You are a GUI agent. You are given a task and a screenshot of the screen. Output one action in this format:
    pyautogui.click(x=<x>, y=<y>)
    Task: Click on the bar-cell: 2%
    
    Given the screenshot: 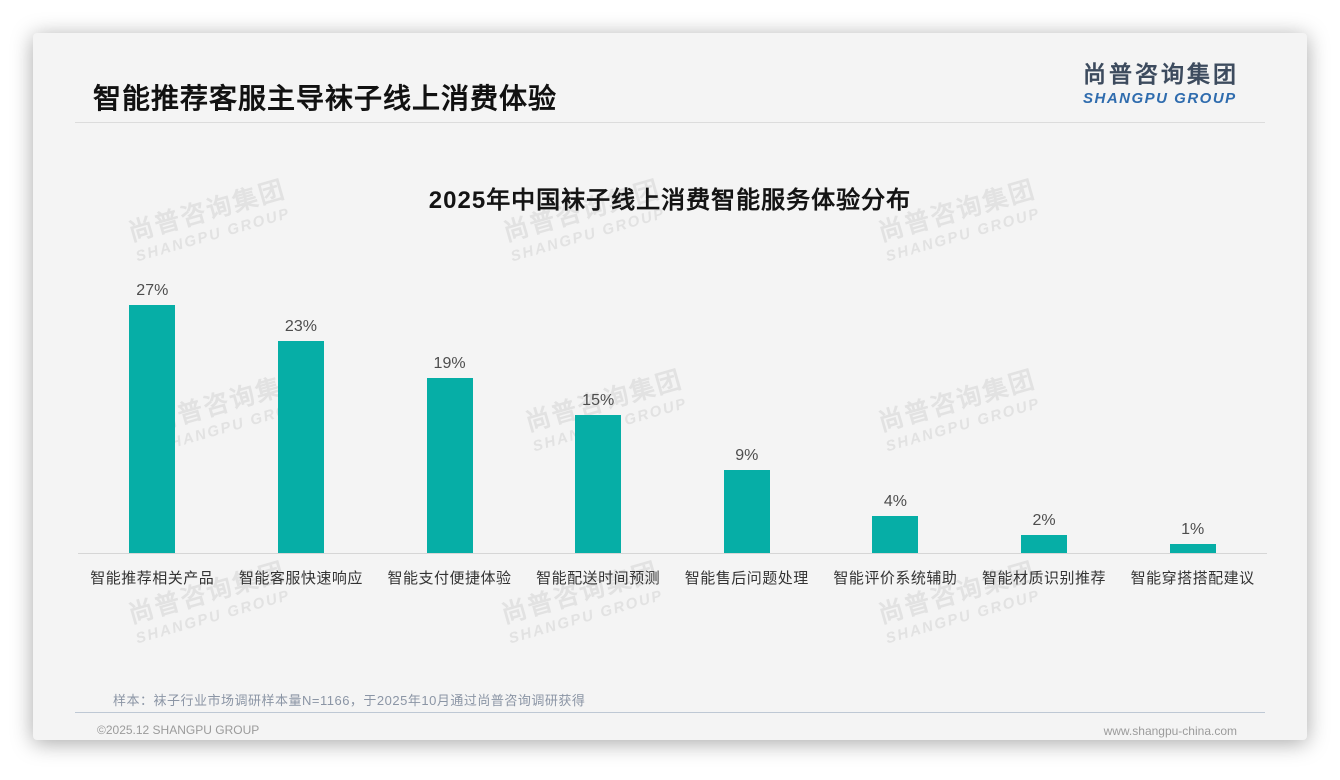 What is the action you would take?
    pyautogui.click(x=1044, y=532)
    